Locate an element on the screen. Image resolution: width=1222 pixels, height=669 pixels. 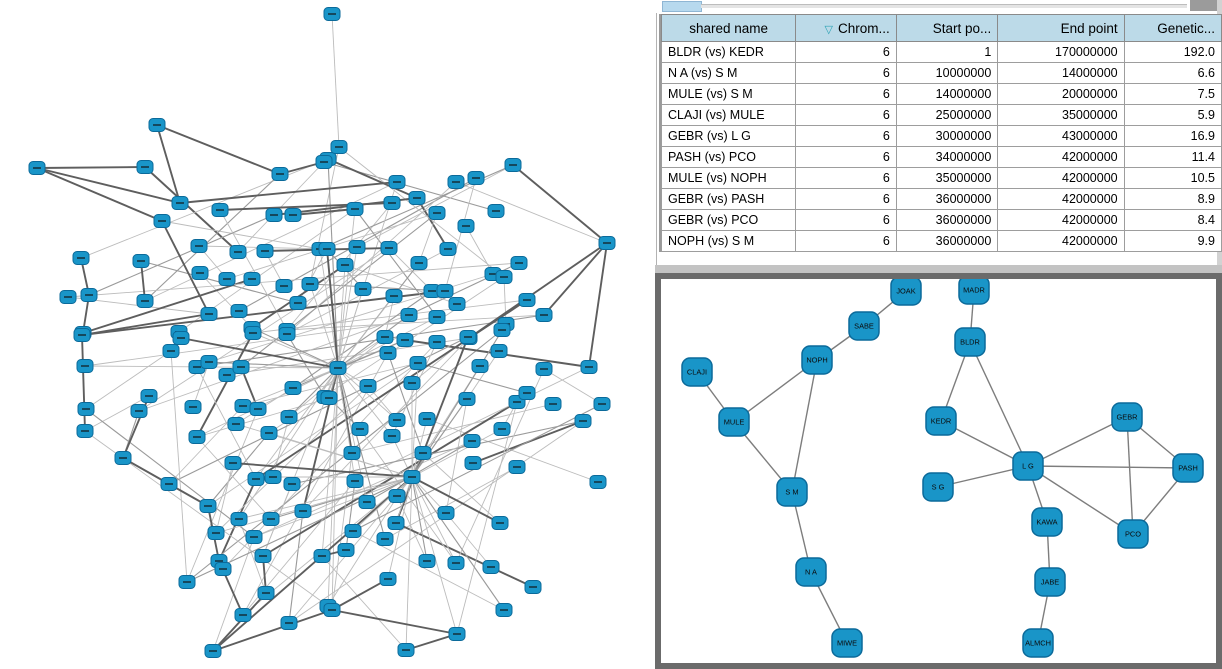
table-top-scrollbar is located at coordinates (938, 6).